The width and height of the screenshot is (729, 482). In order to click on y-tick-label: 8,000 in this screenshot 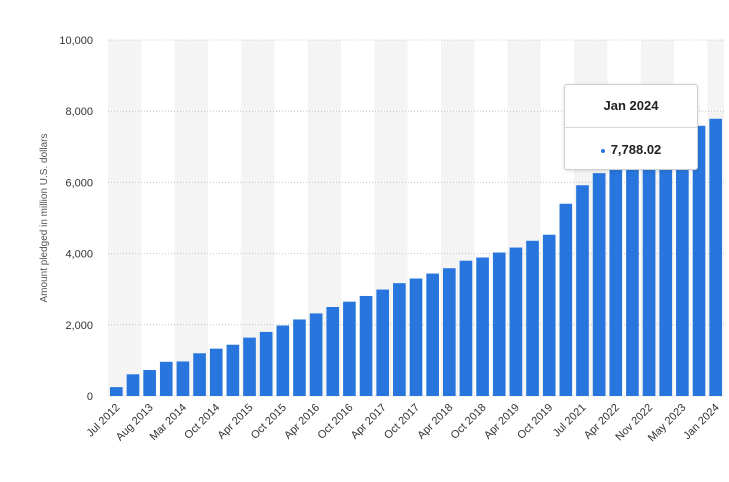, I will do `click(79, 112)`.